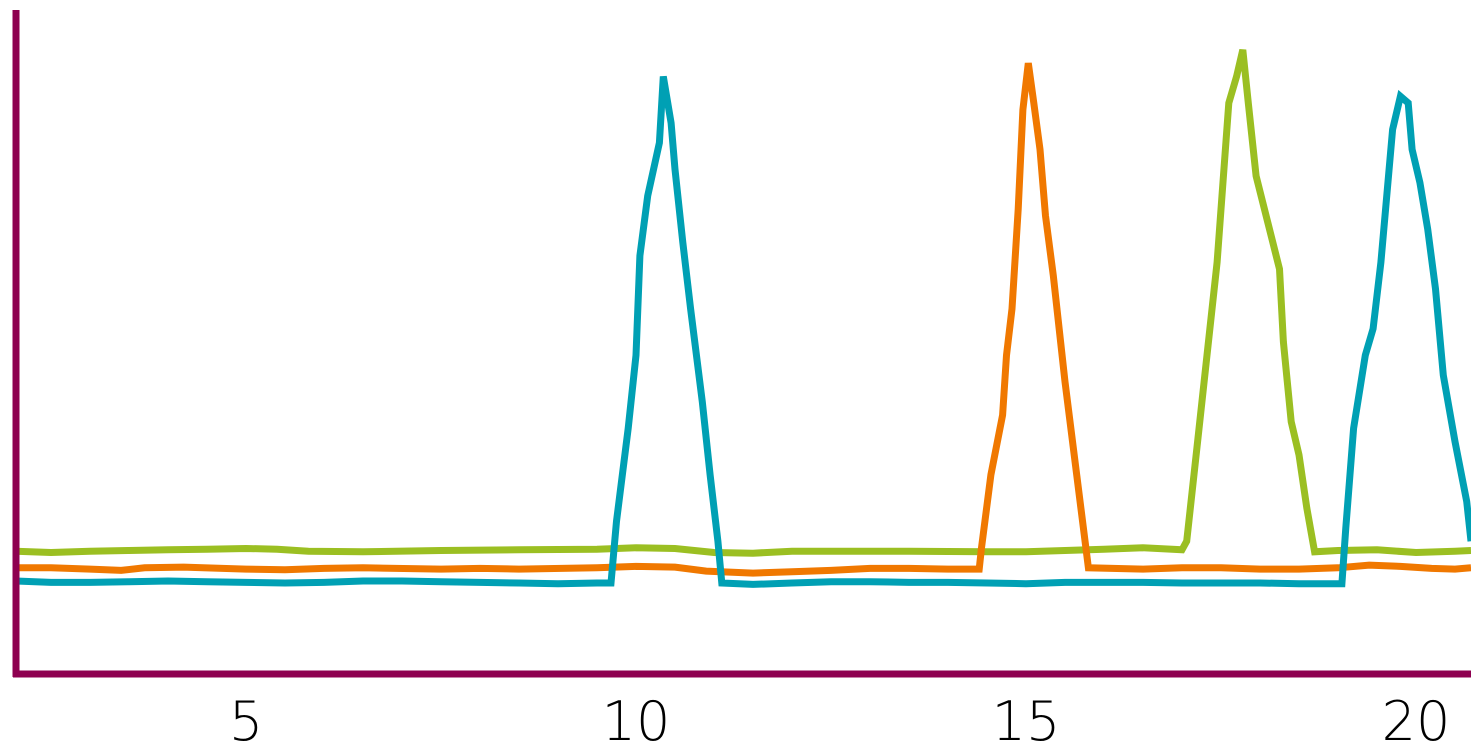  Describe the element at coordinates (636, 720) in the screenshot. I see `x-tick-label-10: 10` at that location.